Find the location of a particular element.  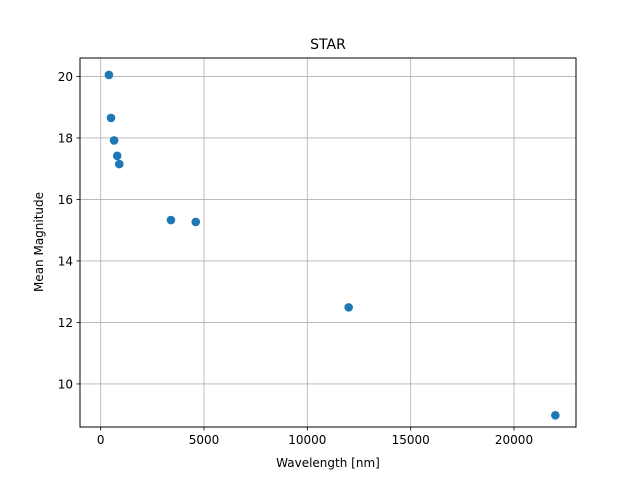

x-axis-ticks: 0 5000 10000 15000 20000 is located at coordinates (315, 437).